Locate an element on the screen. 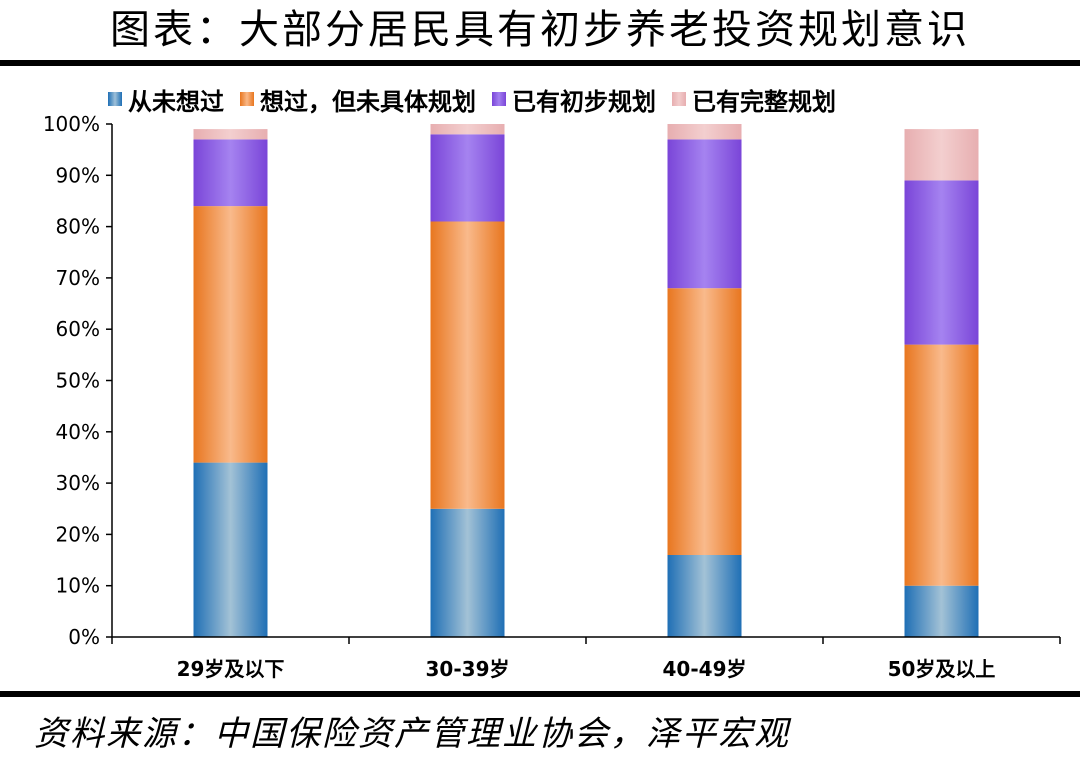 Image resolution: width=1080 pixels, height=761 pixels. y-tick-label: 100% is located at coordinates (71, 124).